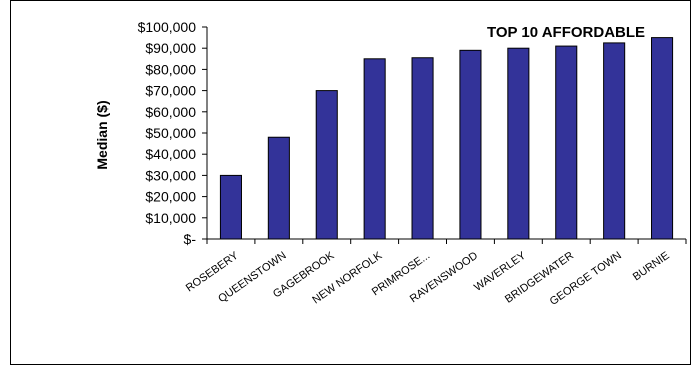 The image size is (692, 365). Describe the element at coordinates (170, 112) in the screenshot. I see `y-tick-label: $60,000` at that location.